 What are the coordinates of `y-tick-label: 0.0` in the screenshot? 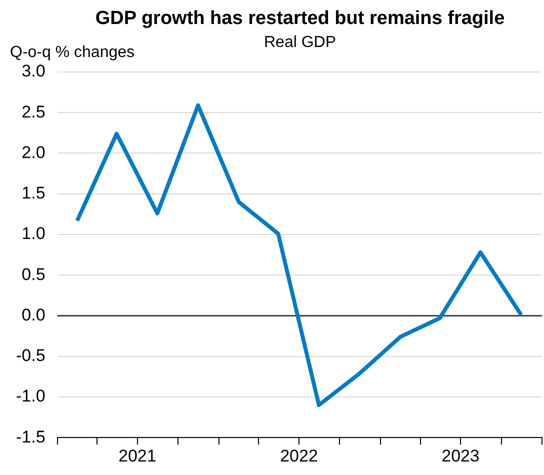 It's located at (34, 314).